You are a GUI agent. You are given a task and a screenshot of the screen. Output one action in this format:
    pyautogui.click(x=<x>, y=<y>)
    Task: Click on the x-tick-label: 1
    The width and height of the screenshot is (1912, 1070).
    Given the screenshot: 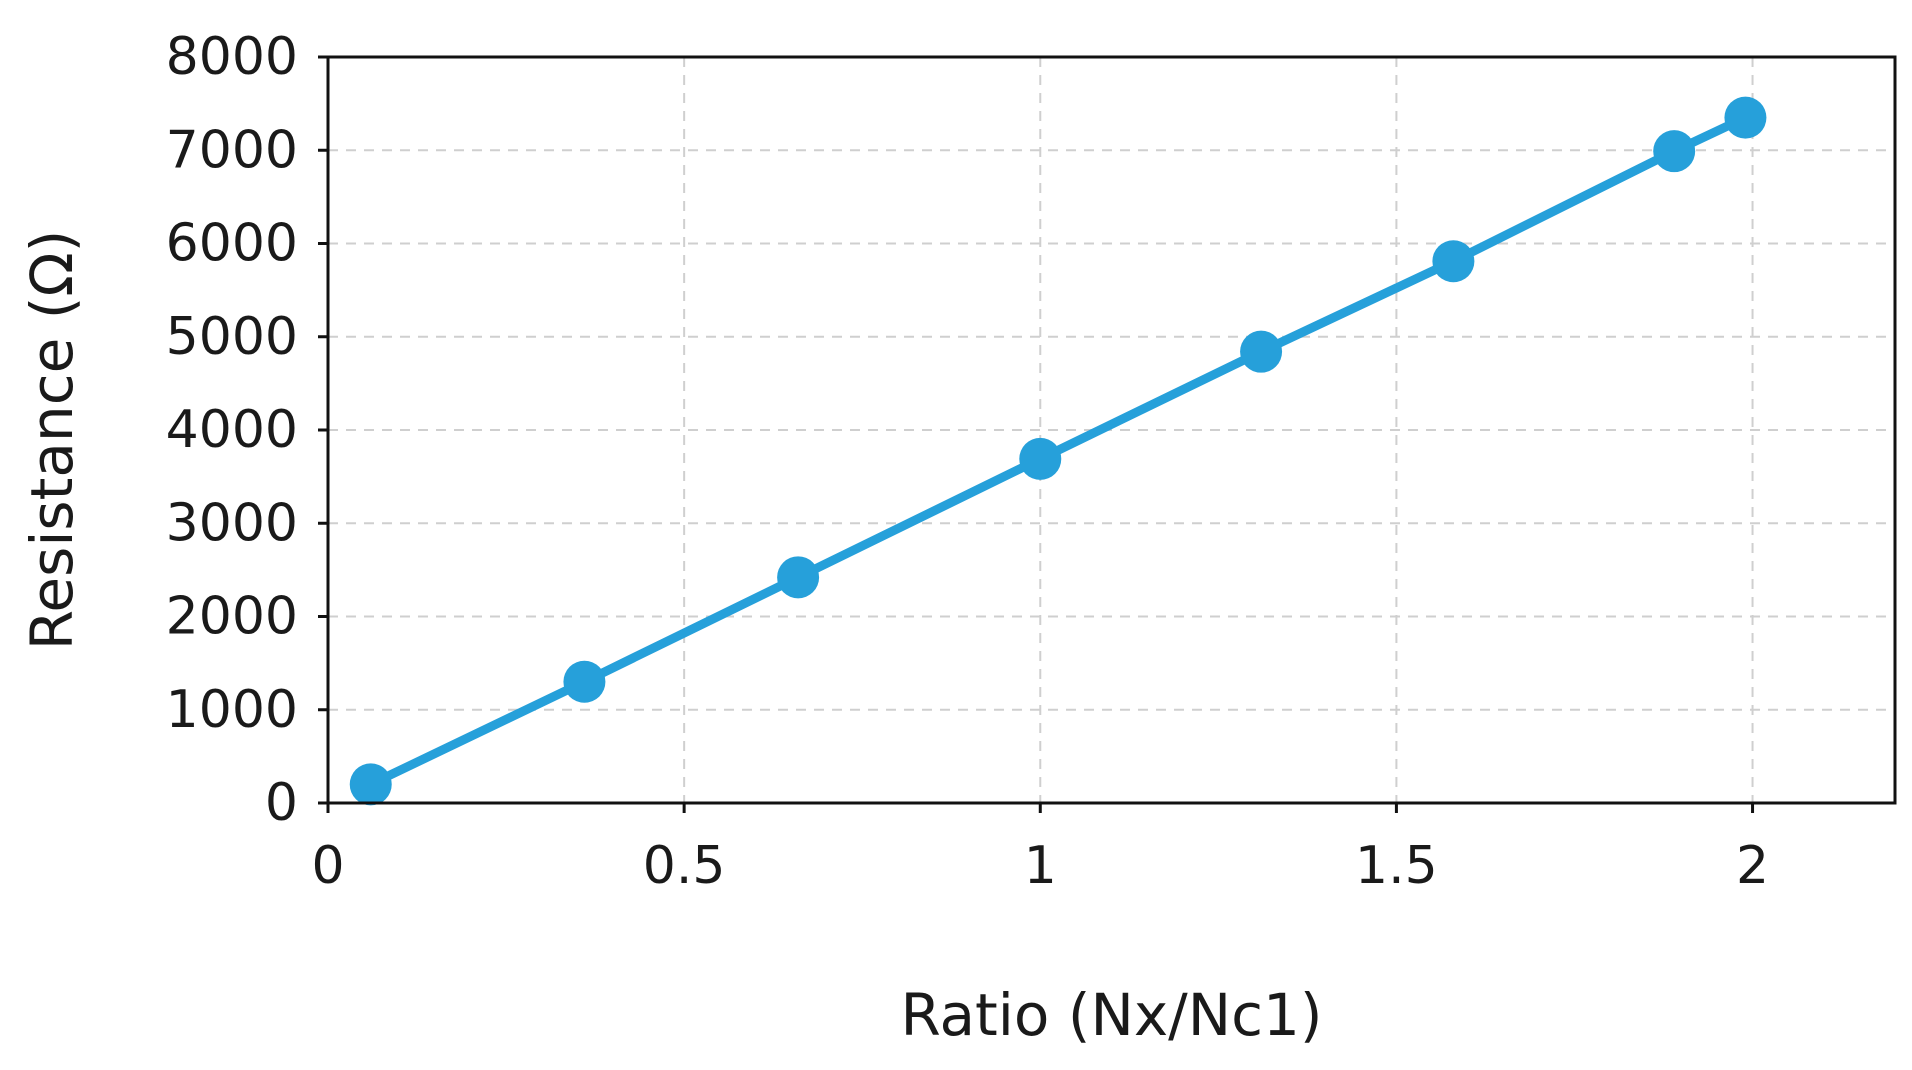 What is the action you would take?
    pyautogui.click(x=1040, y=866)
    